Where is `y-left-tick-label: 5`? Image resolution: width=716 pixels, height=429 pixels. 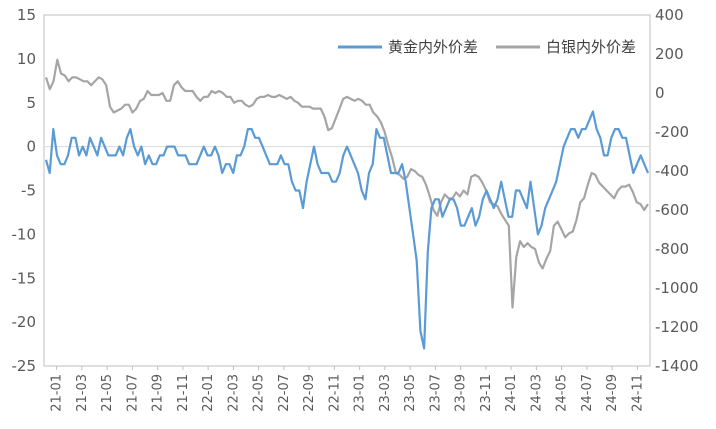
y-left-tick-label: 5 is located at coordinates (31, 103).